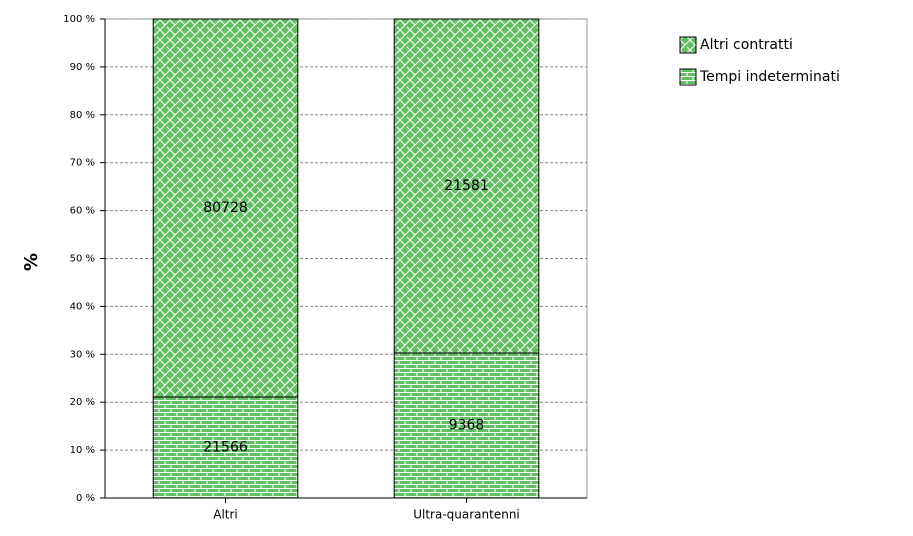 The width and height of the screenshot is (913, 536). What do you see at coordinates (82, 163) in the screenshot?
I see `y-tick-label: 70 %` at bounding box center [82, 163].